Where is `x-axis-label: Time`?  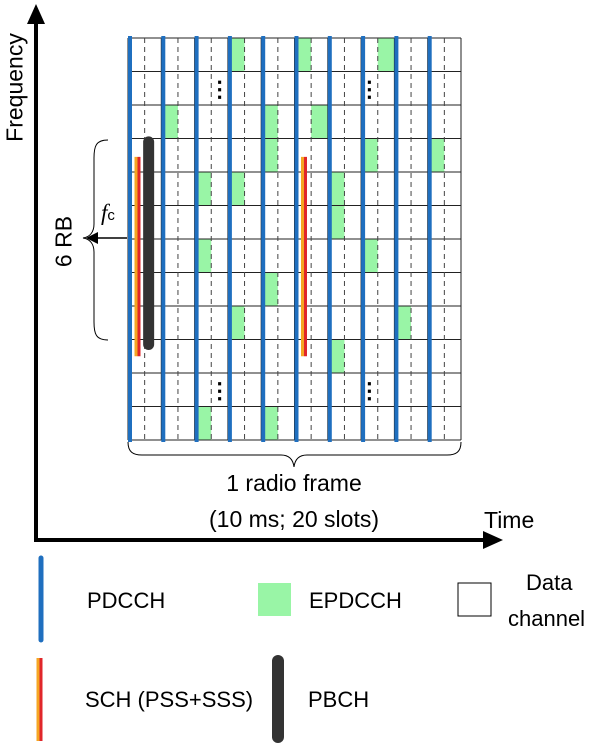 x-axis-label: Time is located at coordinates (509, 520).